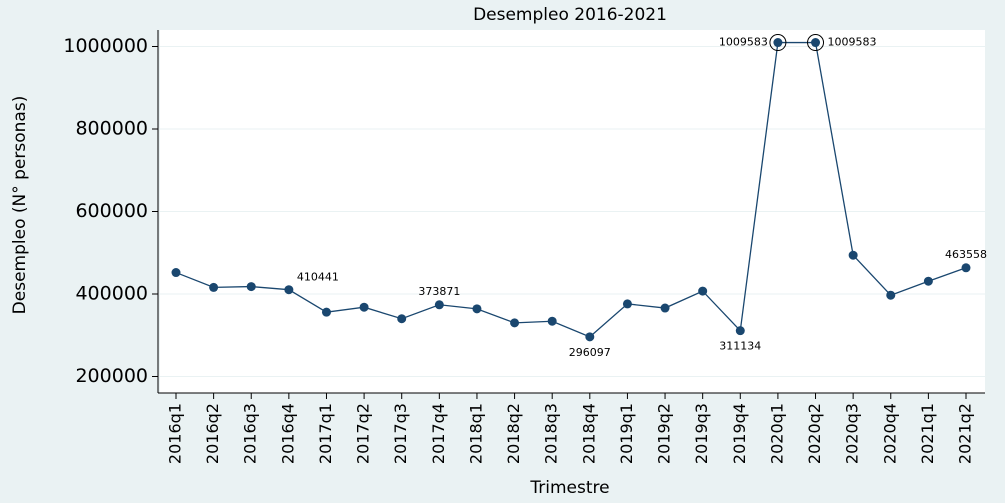 The width and height of the screenshot is (1005, 503). I want to click on data-label: 311134, so click(740, 346).